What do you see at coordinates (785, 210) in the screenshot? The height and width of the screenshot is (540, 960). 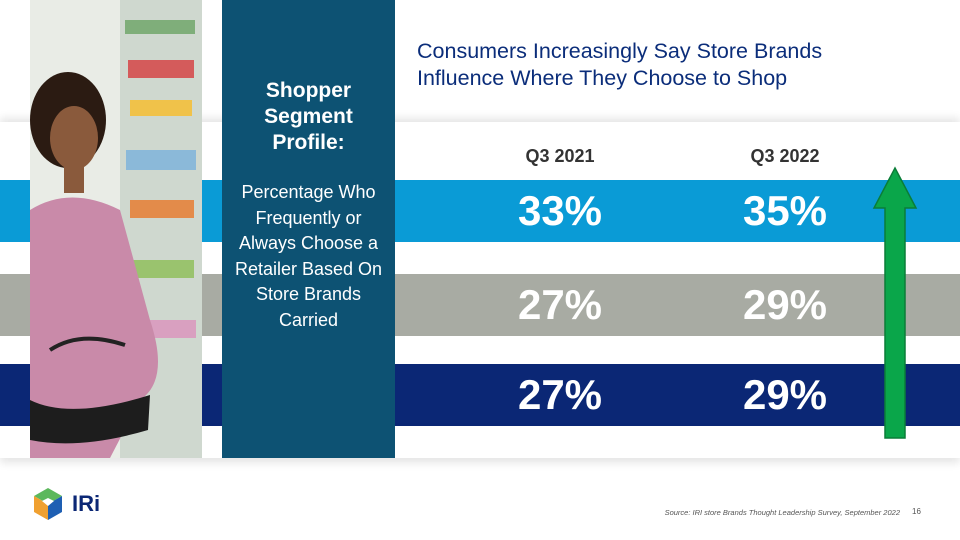 I see `value-row1-q3-2022: 35%` at bounding box center [785, 210].